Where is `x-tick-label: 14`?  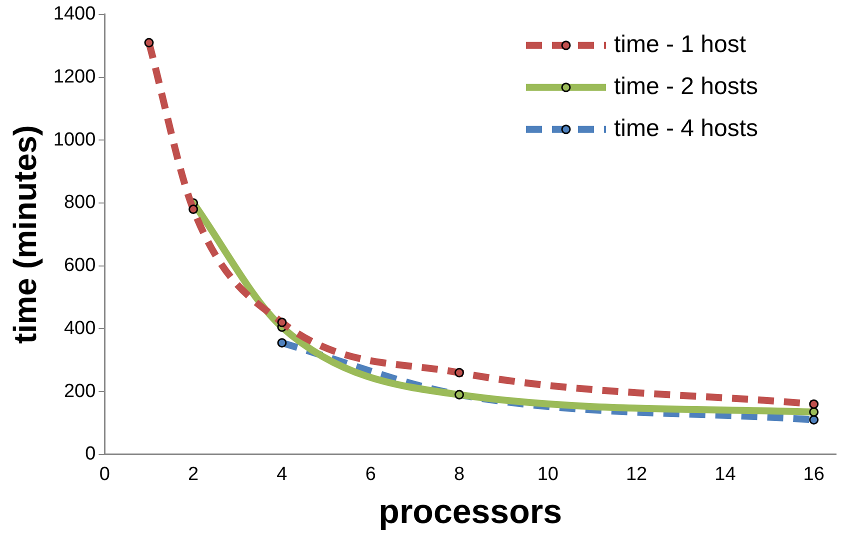
x-tick-label: 14 is located at coordinates (725, 475).